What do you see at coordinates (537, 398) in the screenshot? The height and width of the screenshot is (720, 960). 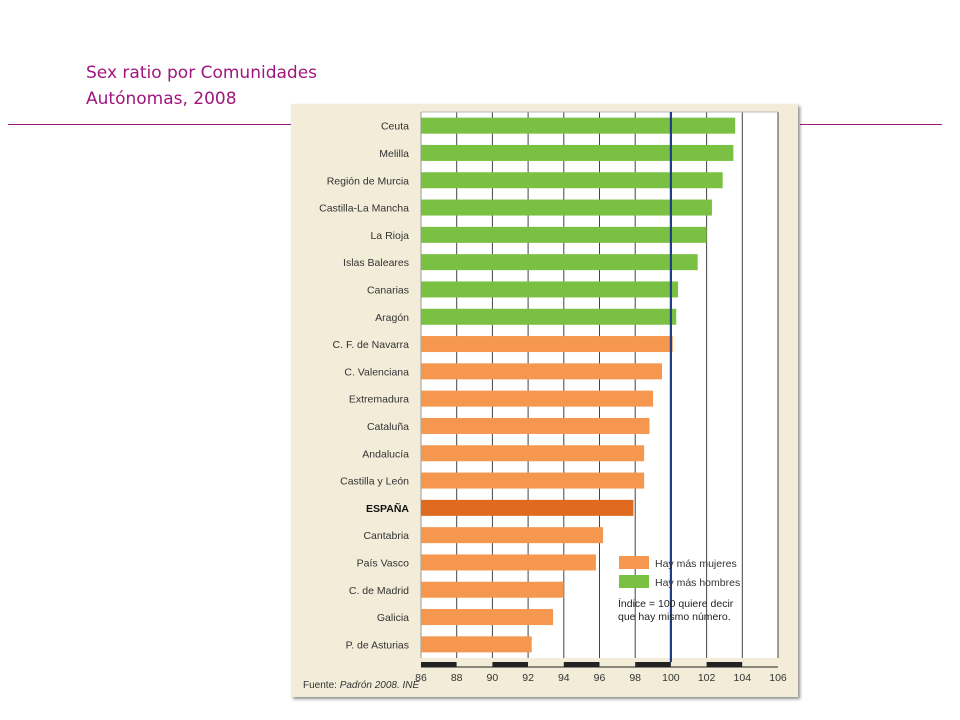 I see `bar-extremadura` at bounding box center [537, 398].